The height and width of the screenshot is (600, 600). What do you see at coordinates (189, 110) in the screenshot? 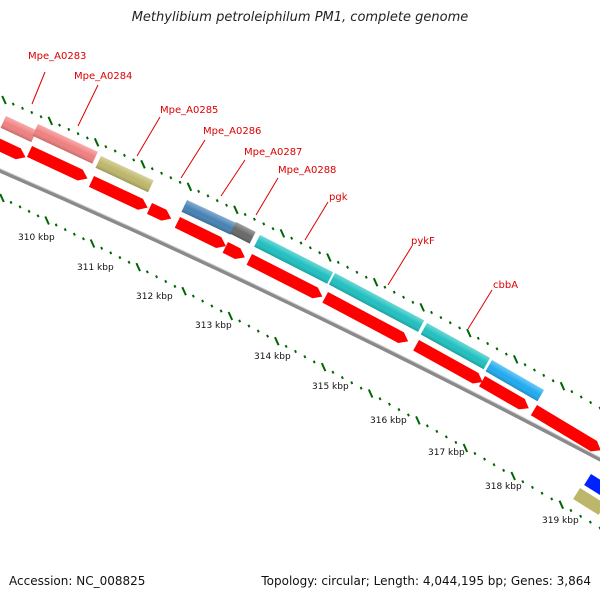
I see `gene-label-mpe-a0285: Mpe_A0285` at bounding box center [189, 110].